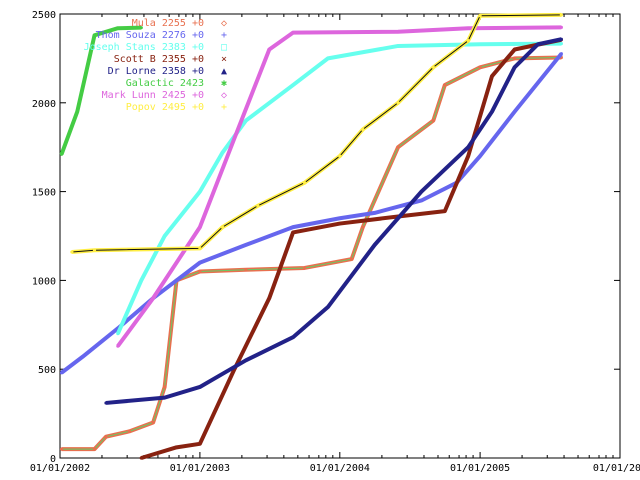 Image resolution: width=640 pixels, height=480 pixels. I want to click on legend-label: Scott B 2355 +0, so click(159, 59).